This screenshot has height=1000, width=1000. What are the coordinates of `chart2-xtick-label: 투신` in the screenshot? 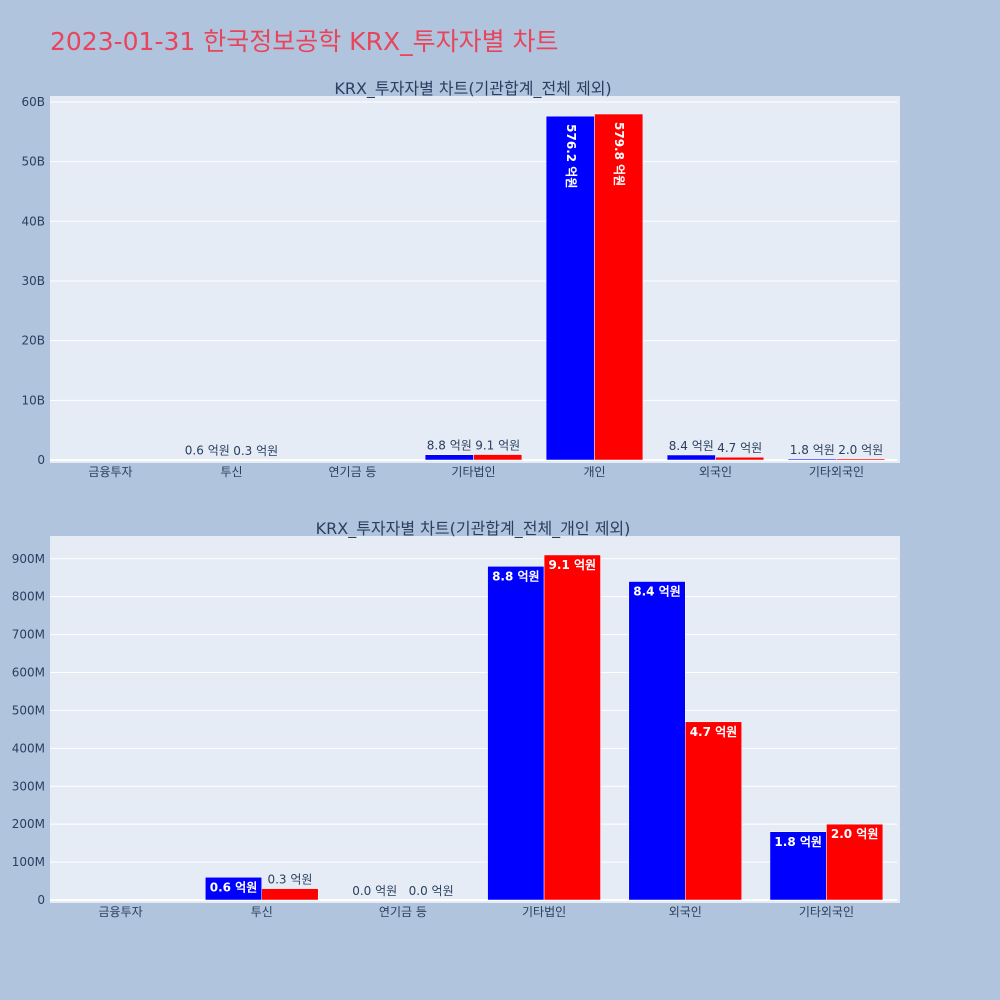 It's located at (262, 912).